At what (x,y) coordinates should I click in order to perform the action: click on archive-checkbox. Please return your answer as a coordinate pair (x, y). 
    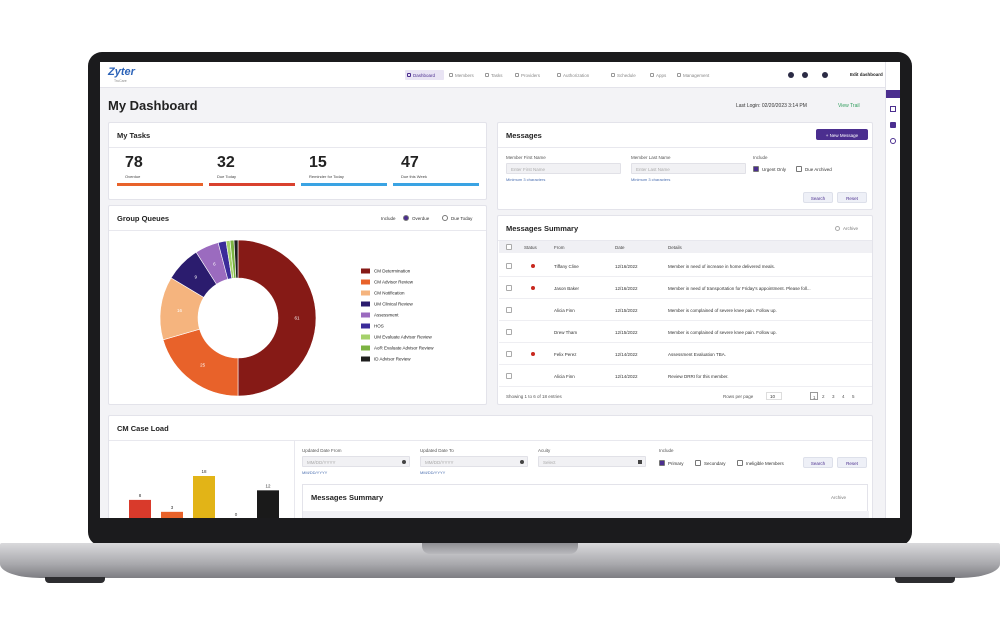
    Looking at the image, I should click on (837, 228).